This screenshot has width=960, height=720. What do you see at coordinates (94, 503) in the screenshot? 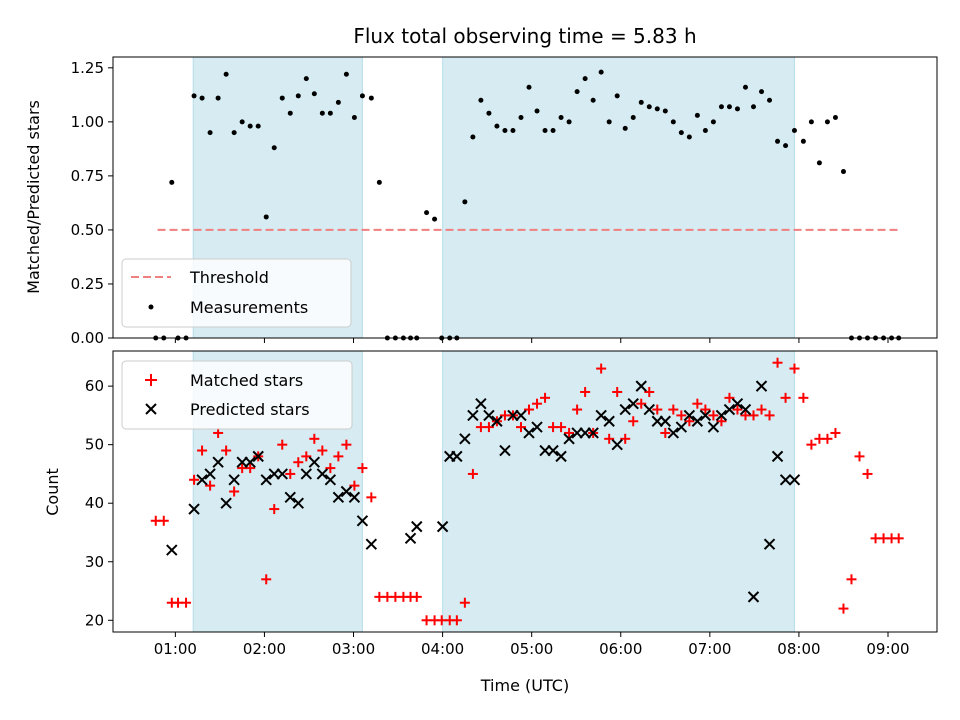
I see `y-tick-label: 40` at bounding box center [94, 503].